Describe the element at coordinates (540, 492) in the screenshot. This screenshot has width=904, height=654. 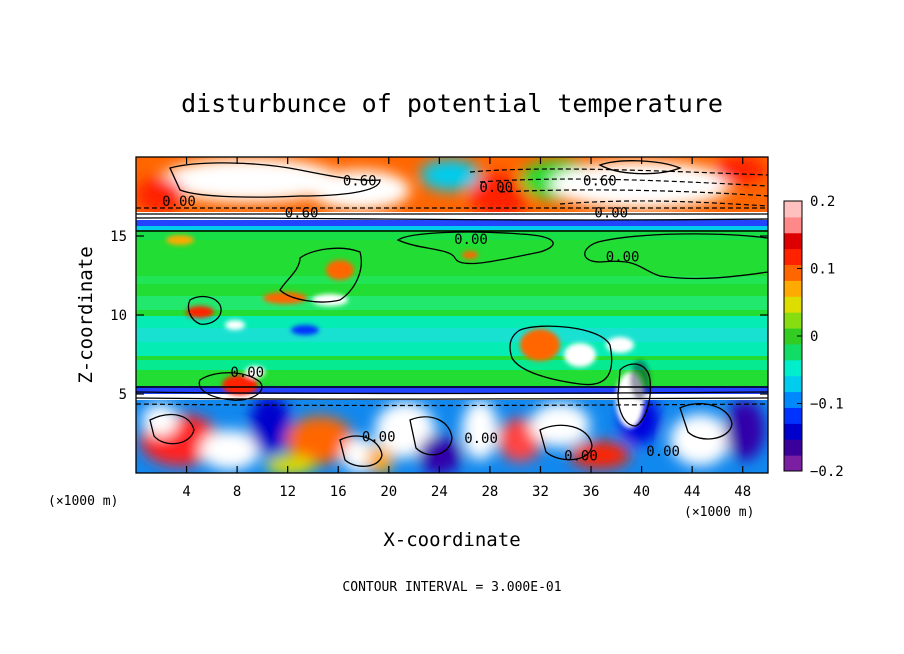
I see `x-tick-label: 32` at that location.